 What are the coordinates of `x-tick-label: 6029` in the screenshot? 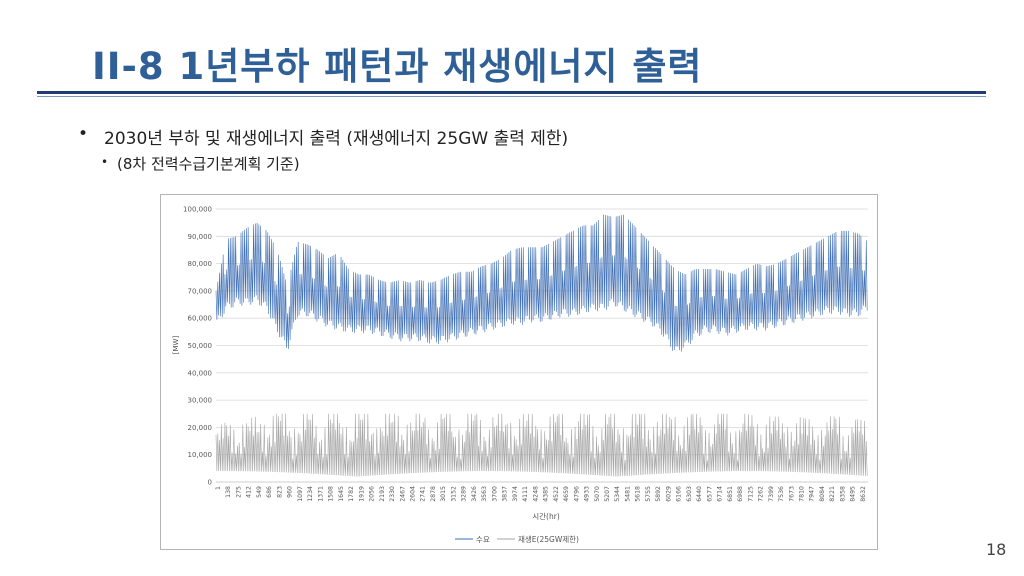 It's located at (668, 494).